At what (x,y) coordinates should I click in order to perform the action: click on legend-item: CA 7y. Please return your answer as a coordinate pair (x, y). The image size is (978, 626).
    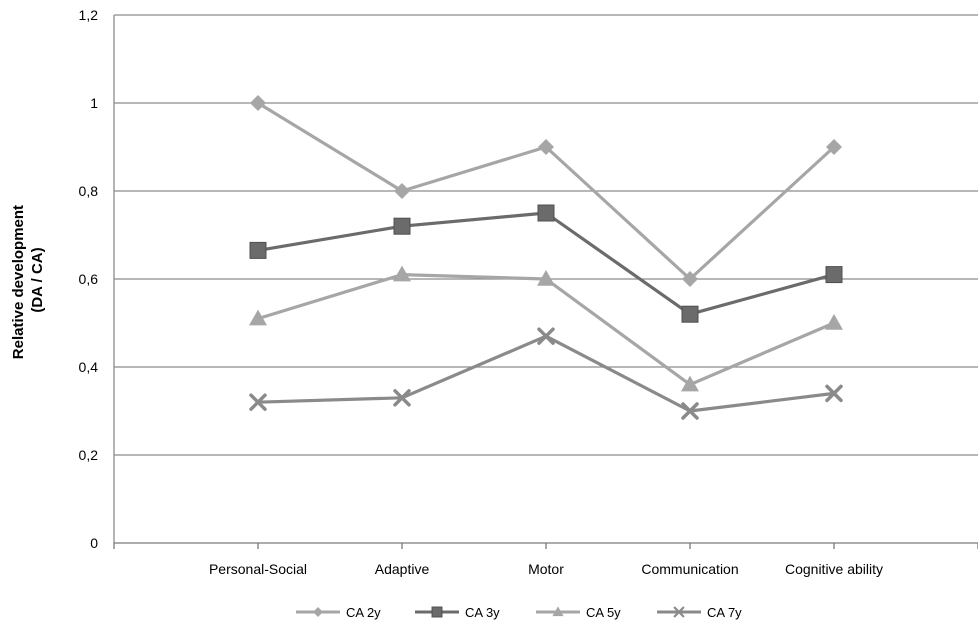
    Looking at the image, I should click on (699, 612).